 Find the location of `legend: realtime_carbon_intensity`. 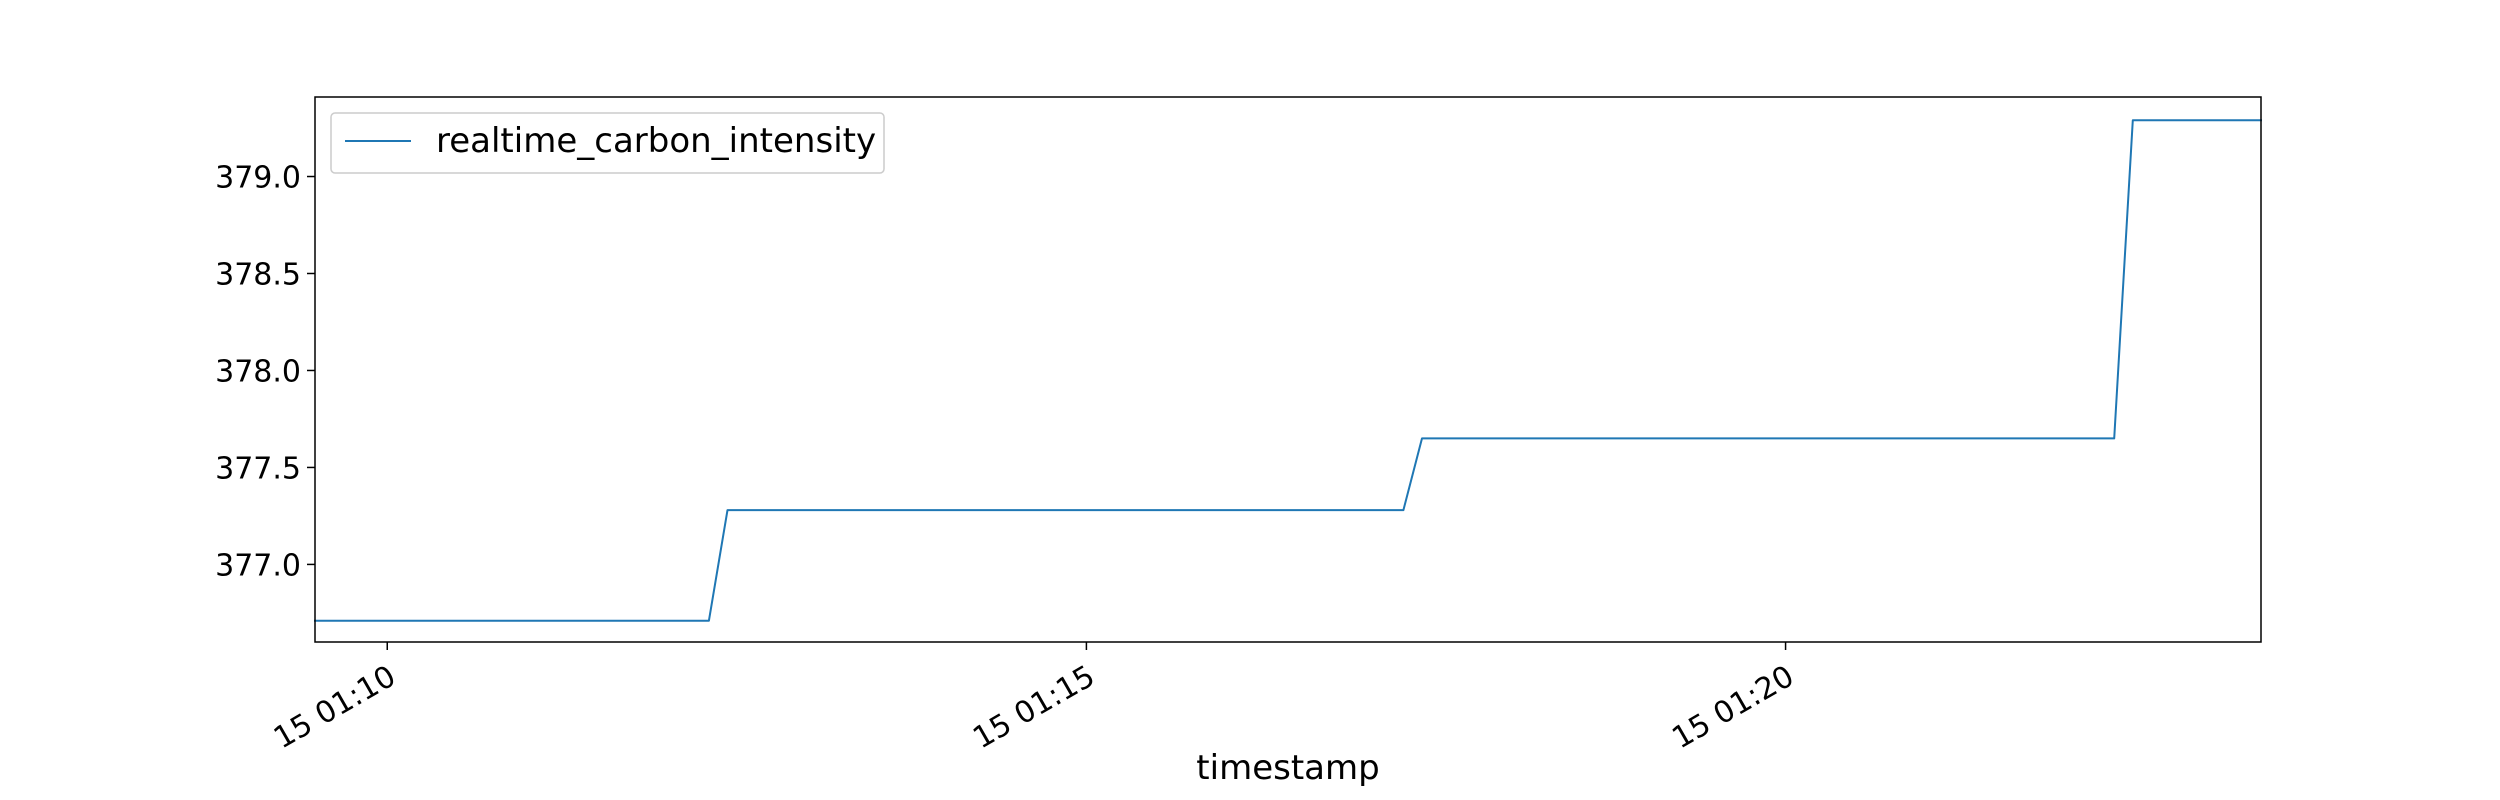

legend: realtime_carbon_intensity is located at coordinates (607, 143).